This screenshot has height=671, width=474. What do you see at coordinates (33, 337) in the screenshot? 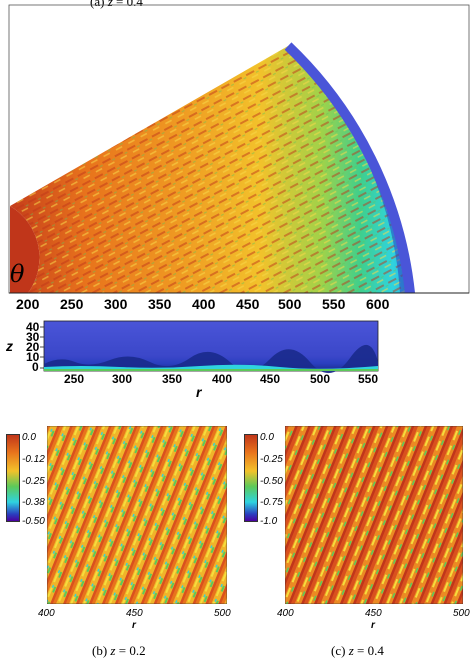
I see `z-tick: 30` at bounding box center [33, 337].